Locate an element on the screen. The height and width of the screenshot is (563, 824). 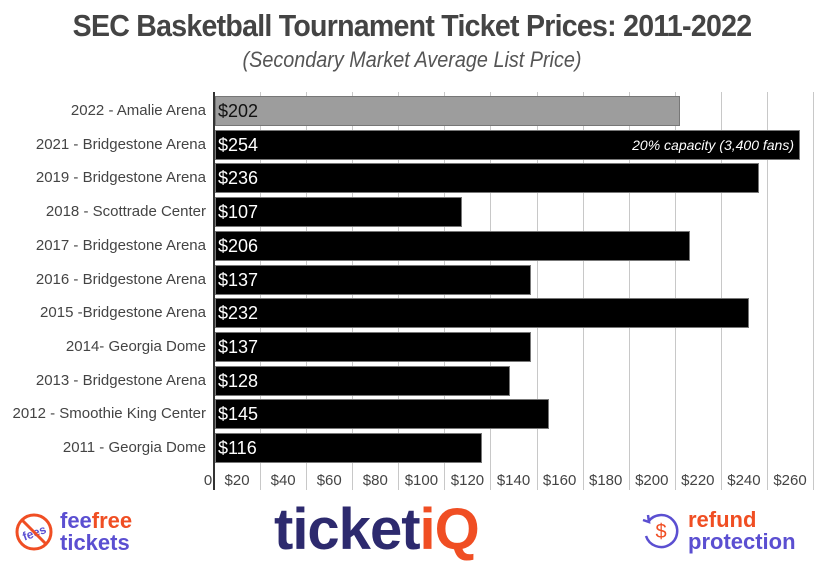
bar: $116 is located at coordinates (348, 448).